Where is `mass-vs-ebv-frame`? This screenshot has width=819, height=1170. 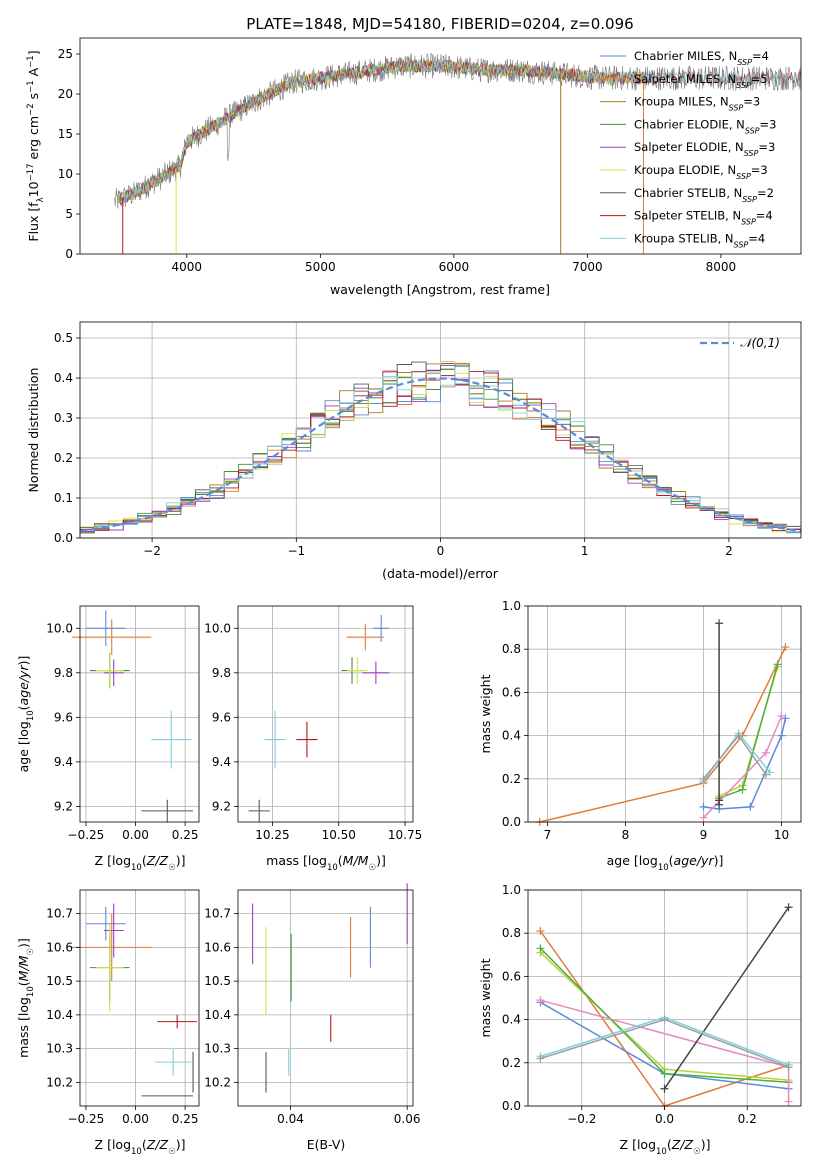
mass-vs-ebv-frame is located at coordinates (325, 998).